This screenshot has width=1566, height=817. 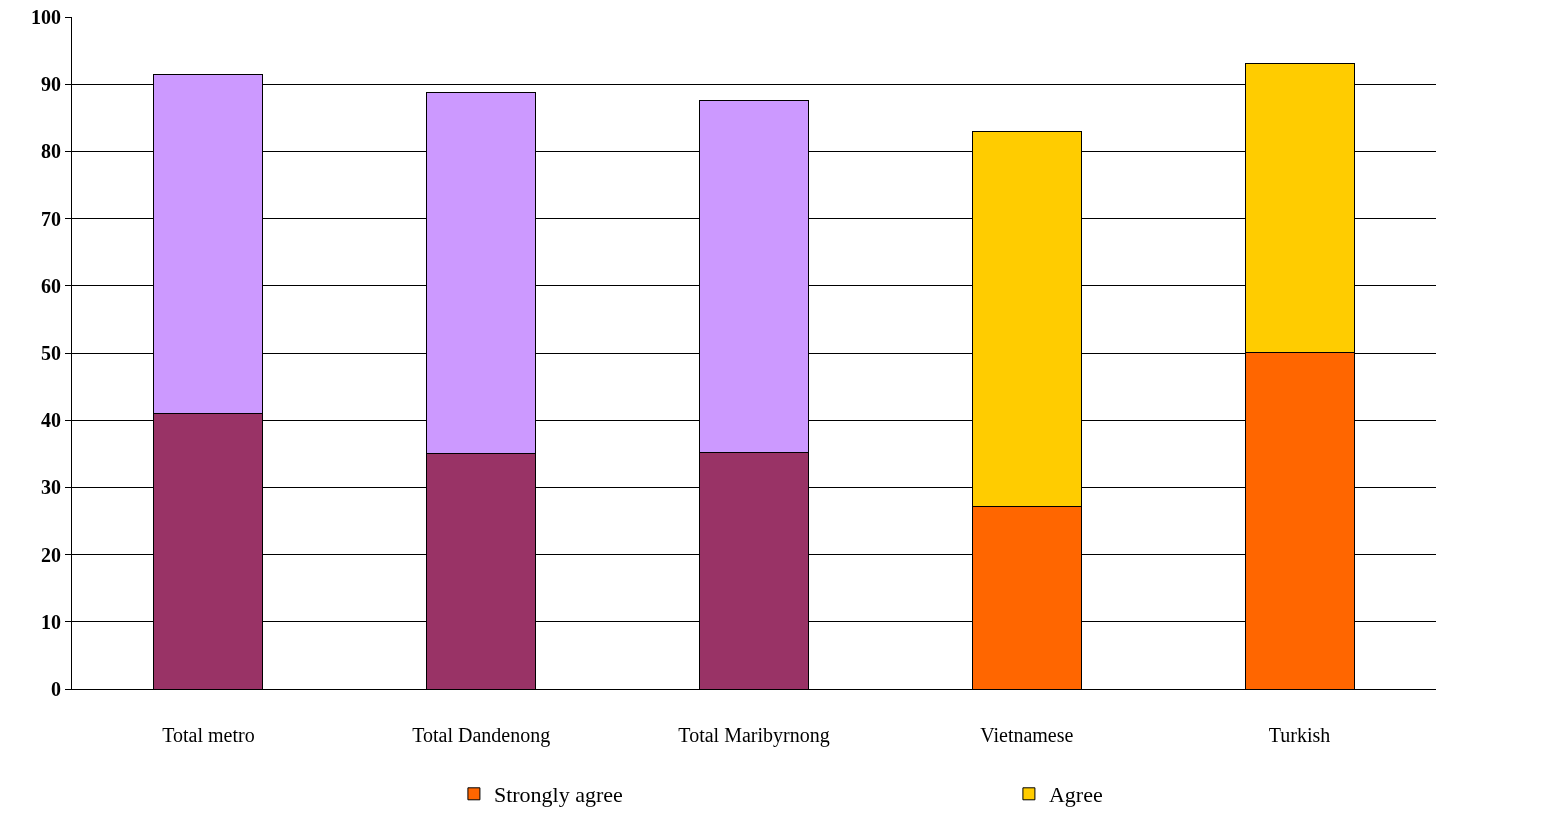 I want to click on x-tick-label: Total metro, so click(x=208, y=735).